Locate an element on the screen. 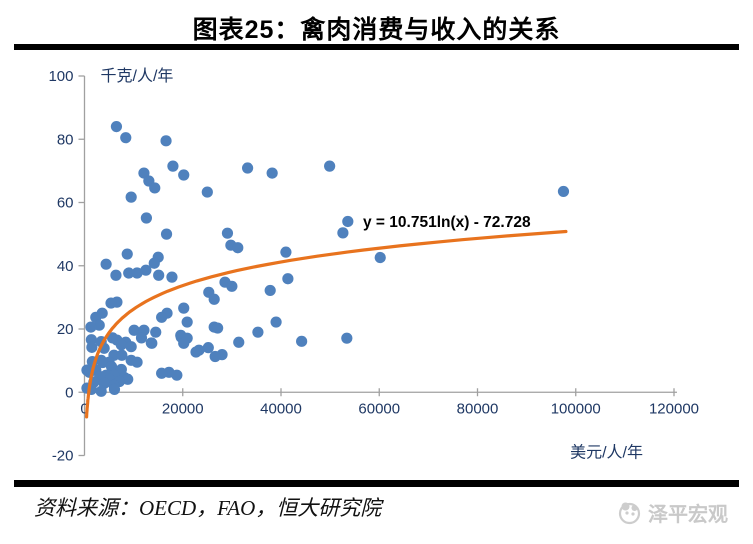 This screenshot has width=753, height=544. y-tick-label: 0 is located at coordinates (69, 392).